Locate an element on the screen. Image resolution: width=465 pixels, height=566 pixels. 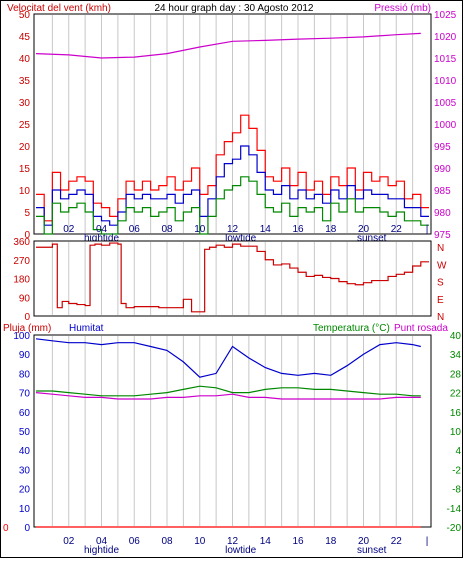
humidity-tick-label: 0 is located at coordinates (27, 528).